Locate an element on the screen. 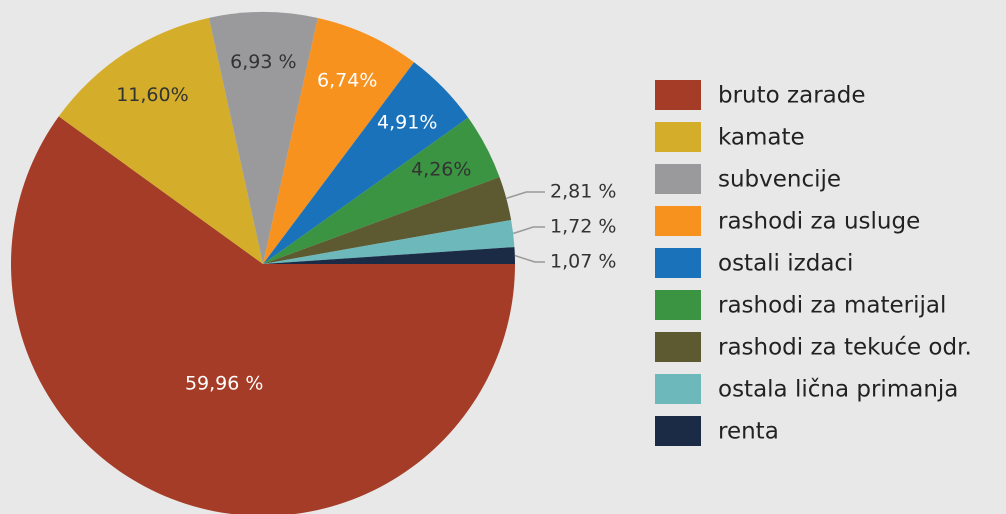 This screenshot has width=1006, height=514. legend-label: rashodi za usluge is located at coordinates (819, 222).